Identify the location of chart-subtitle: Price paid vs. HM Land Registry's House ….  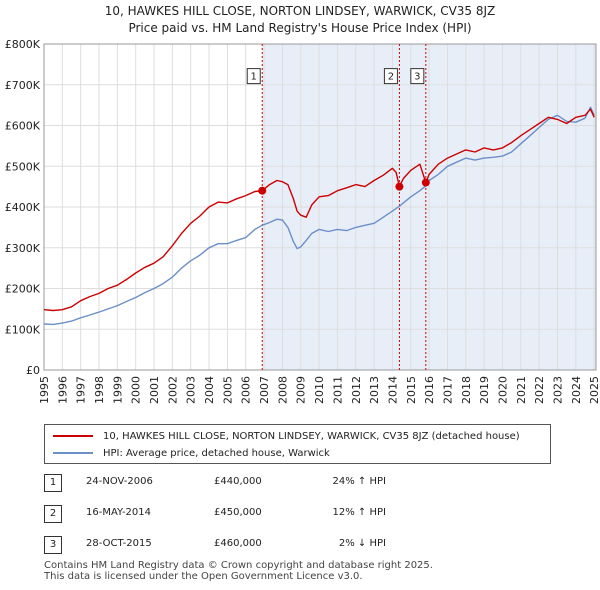
(300, 28).